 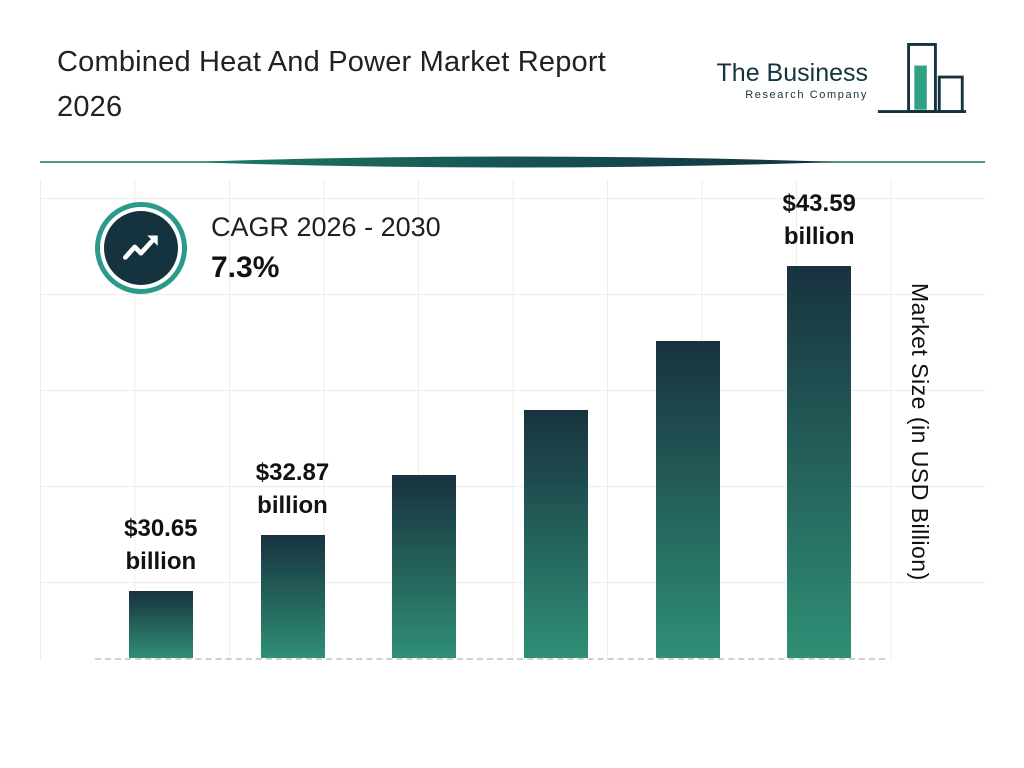 I want to click on bar-2026, so click(x=292, y=596).